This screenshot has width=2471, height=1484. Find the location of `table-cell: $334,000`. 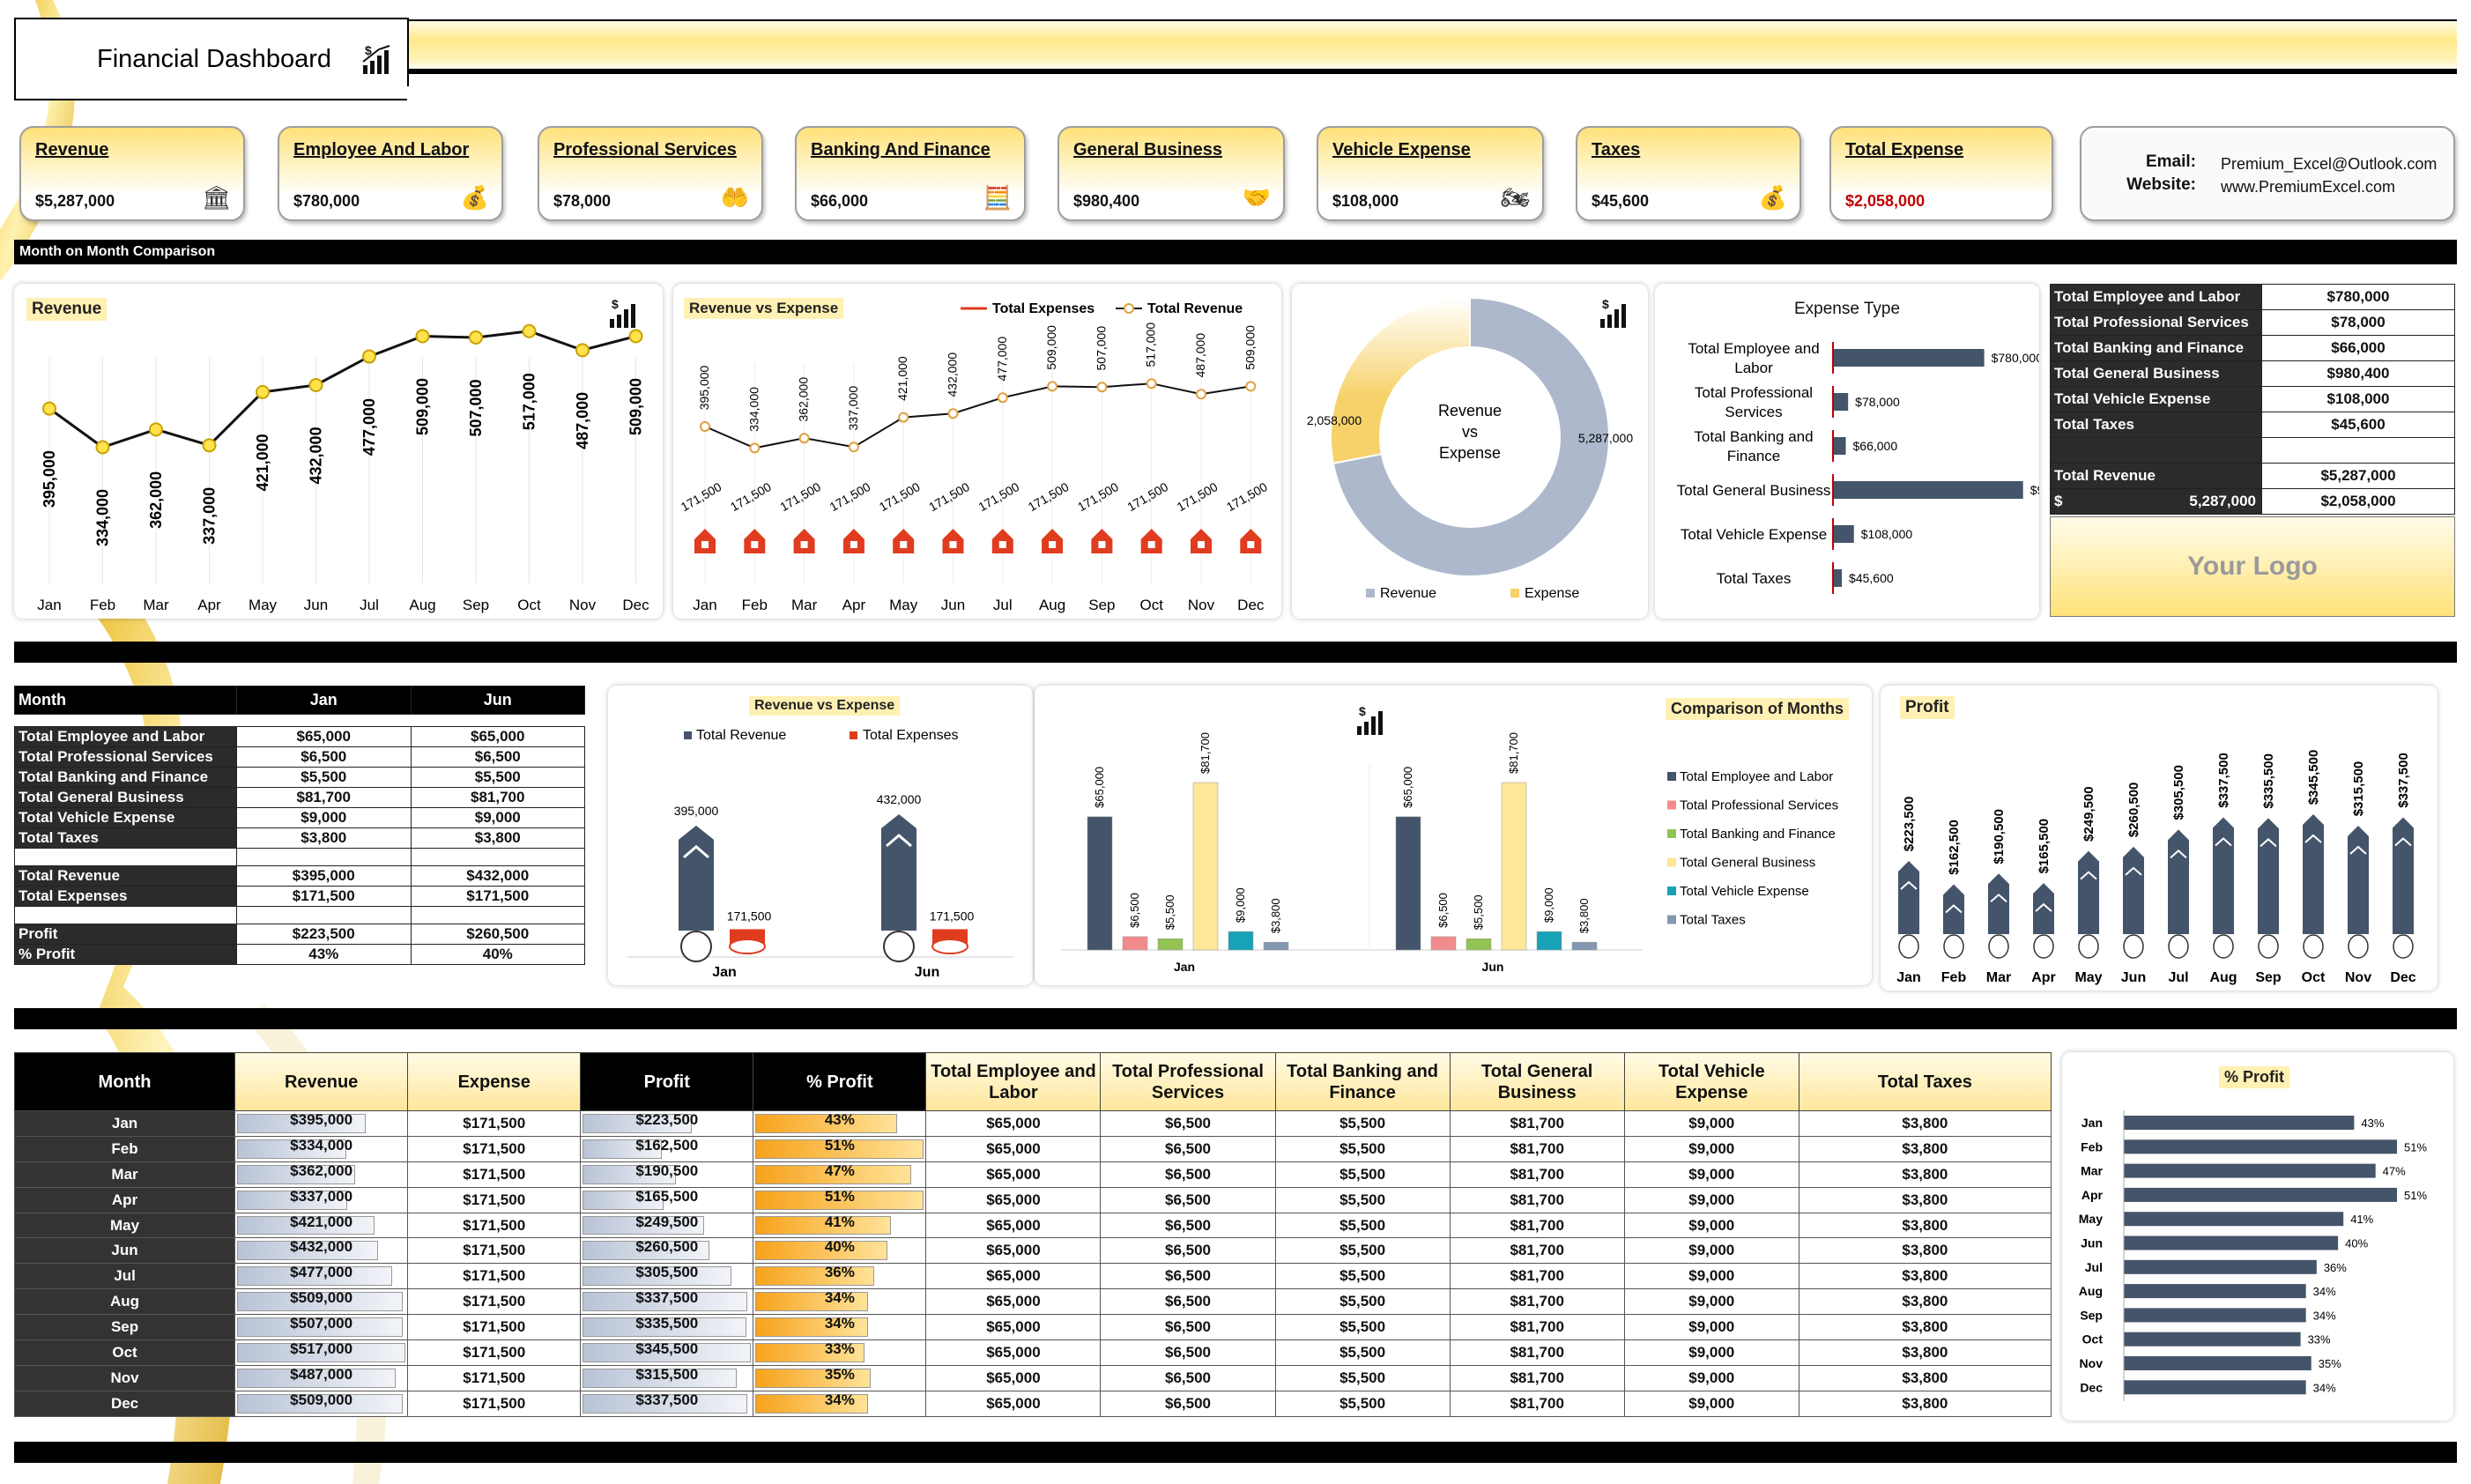

table-cell: $334,000 is located at coordinates (321, 1148).